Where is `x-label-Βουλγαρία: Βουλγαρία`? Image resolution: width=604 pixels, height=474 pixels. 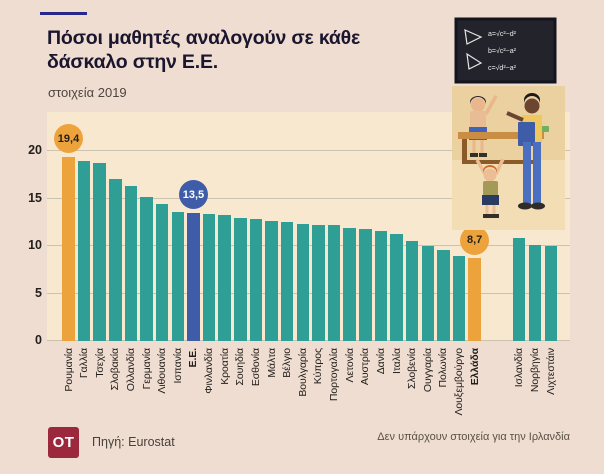
x-label-Βουλγαρία: Βουλγαρία is located at coordinates (302, 372).